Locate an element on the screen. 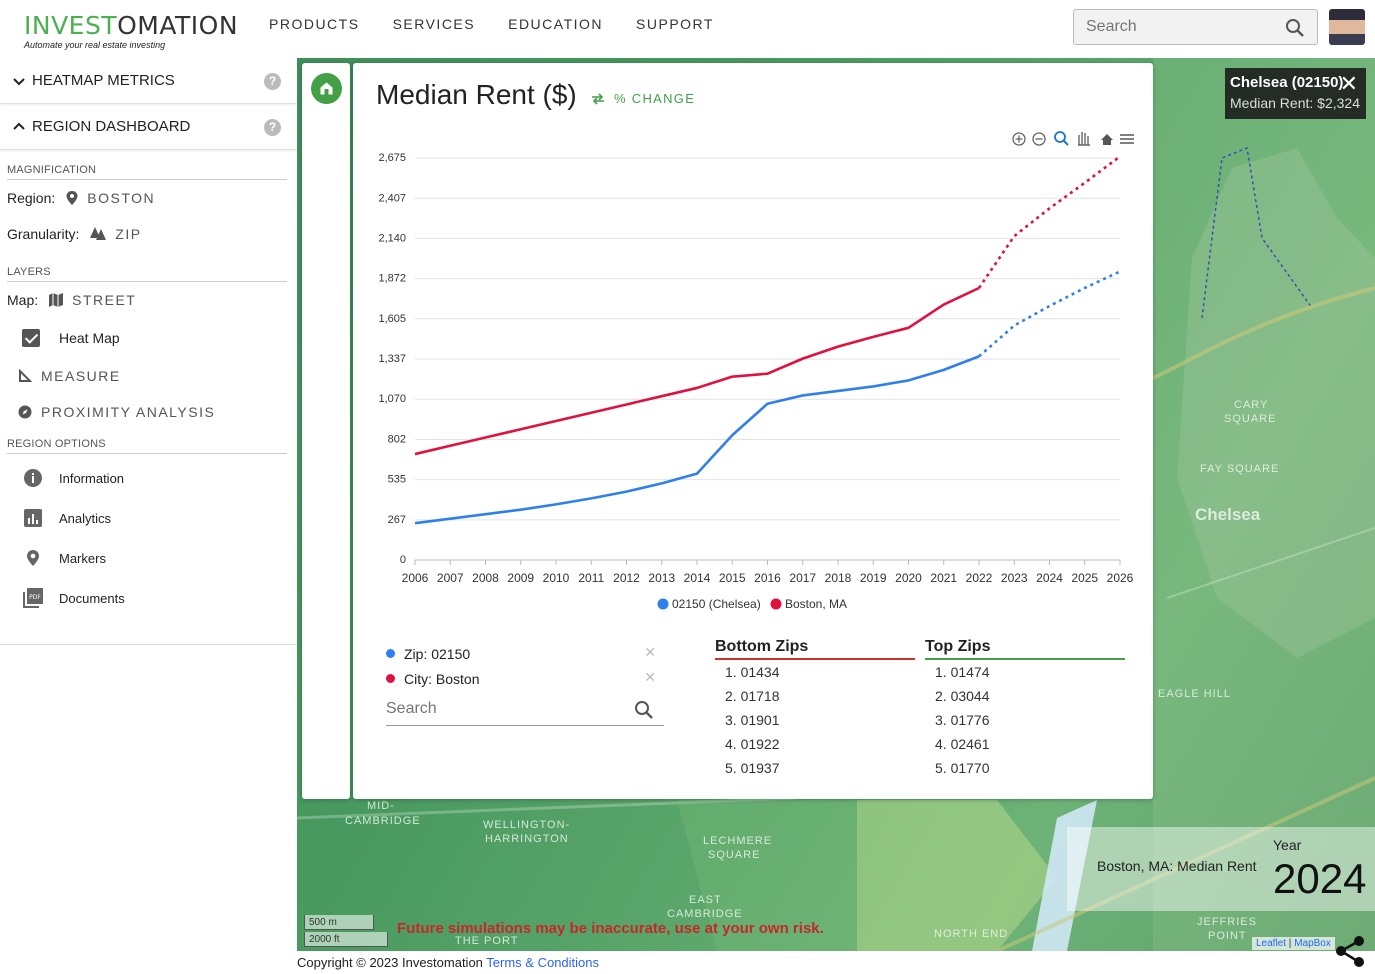 This screenshot has width=1375, height=974. bottom-zip-item: 5. 01937 is located at coordinates (752, 768).